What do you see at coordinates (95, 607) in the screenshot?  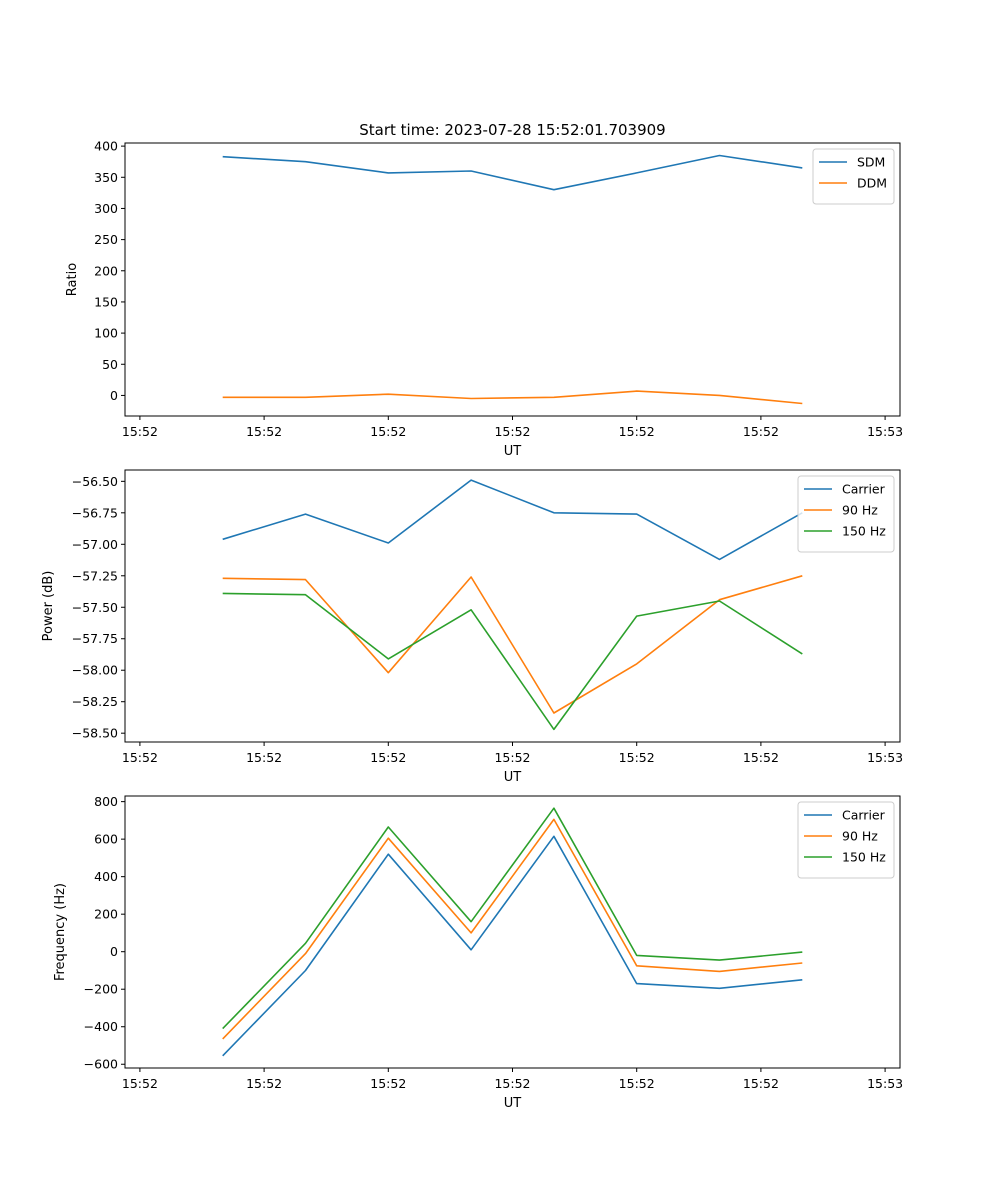 I see `y-tick-label: −57.50` at bounding box center [95, 607].